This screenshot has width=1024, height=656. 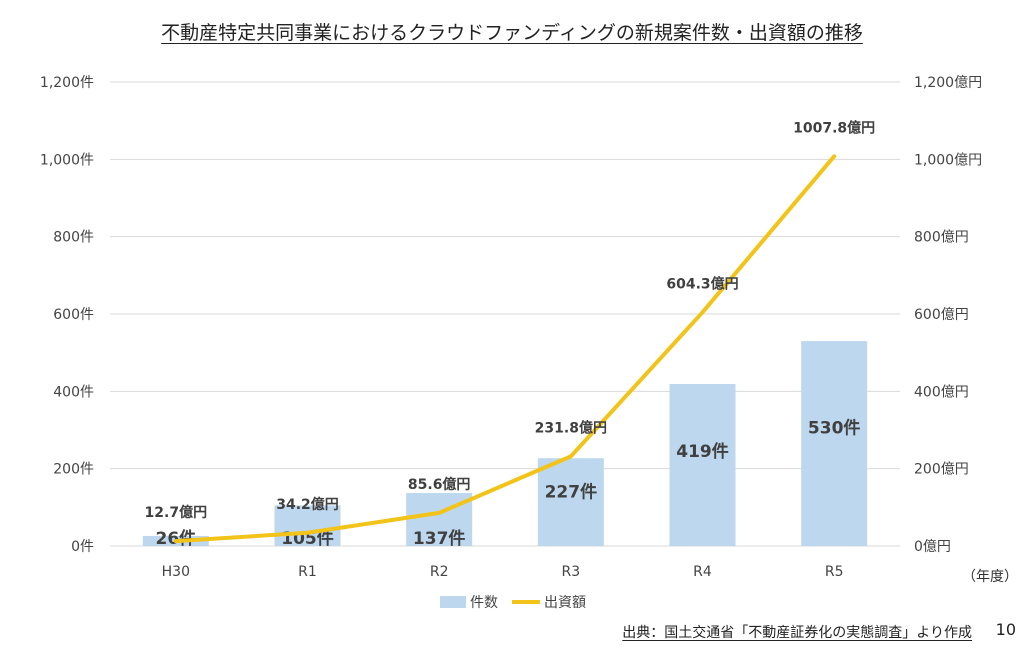 I want to click on x-axis-ticks: H30 R1 R2 R3 R4 R5, so click(x=503, y=572).